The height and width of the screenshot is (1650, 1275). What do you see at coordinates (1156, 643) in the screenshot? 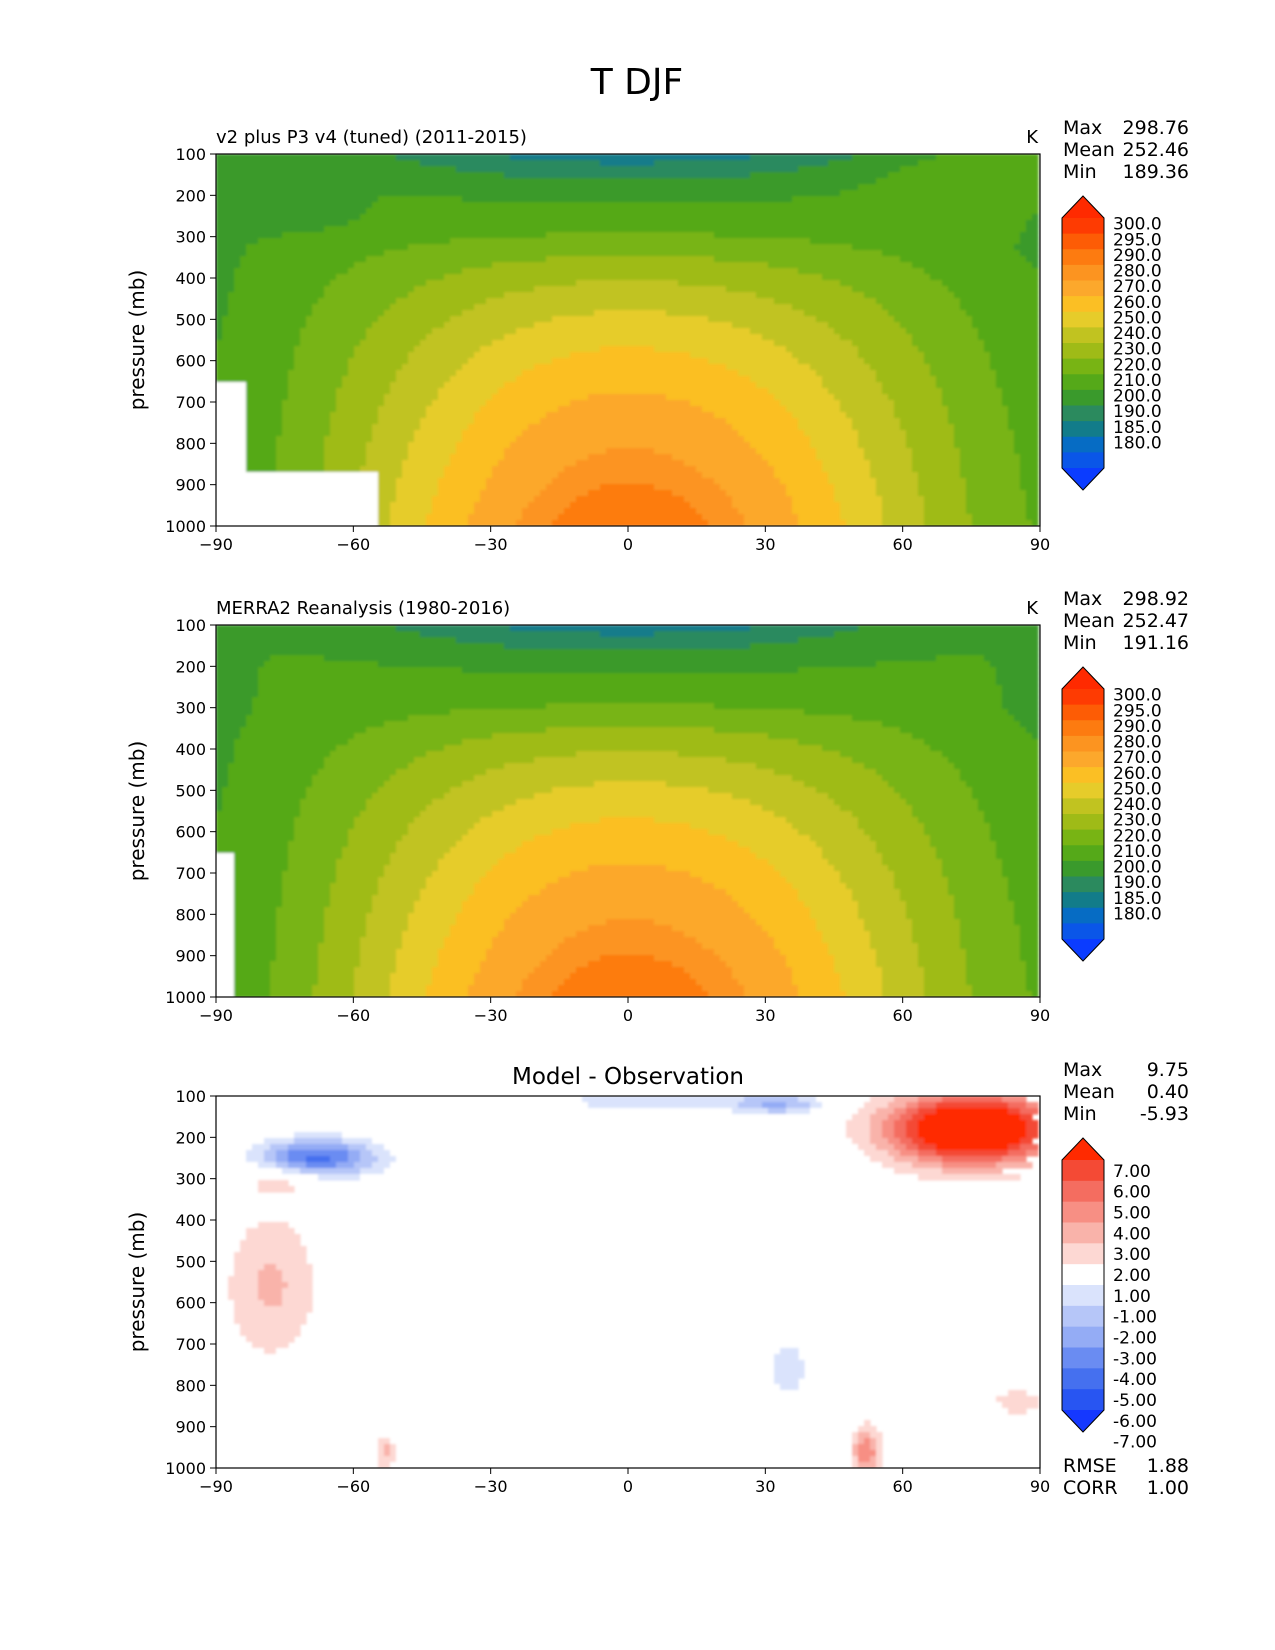
I see `stat-value-min: 191.16` at bounding box center [1156, 643].